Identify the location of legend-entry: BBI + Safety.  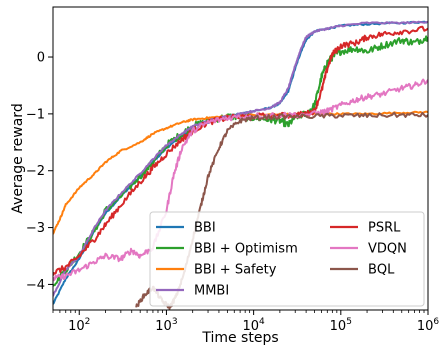
(235, 270).